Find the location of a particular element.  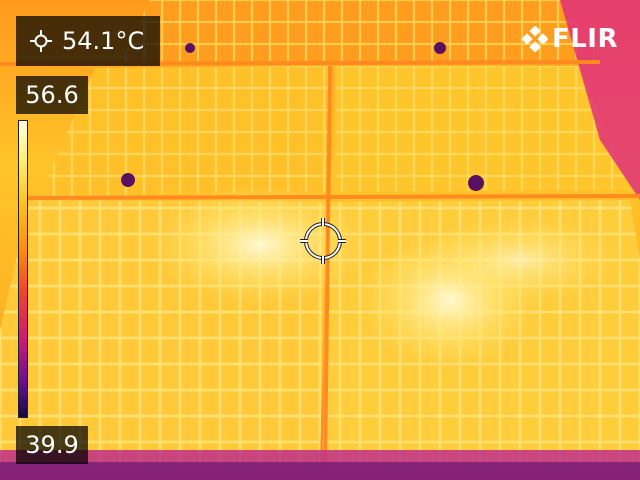

scale-min-label: 39.9 is located at coordinates (52, 445).